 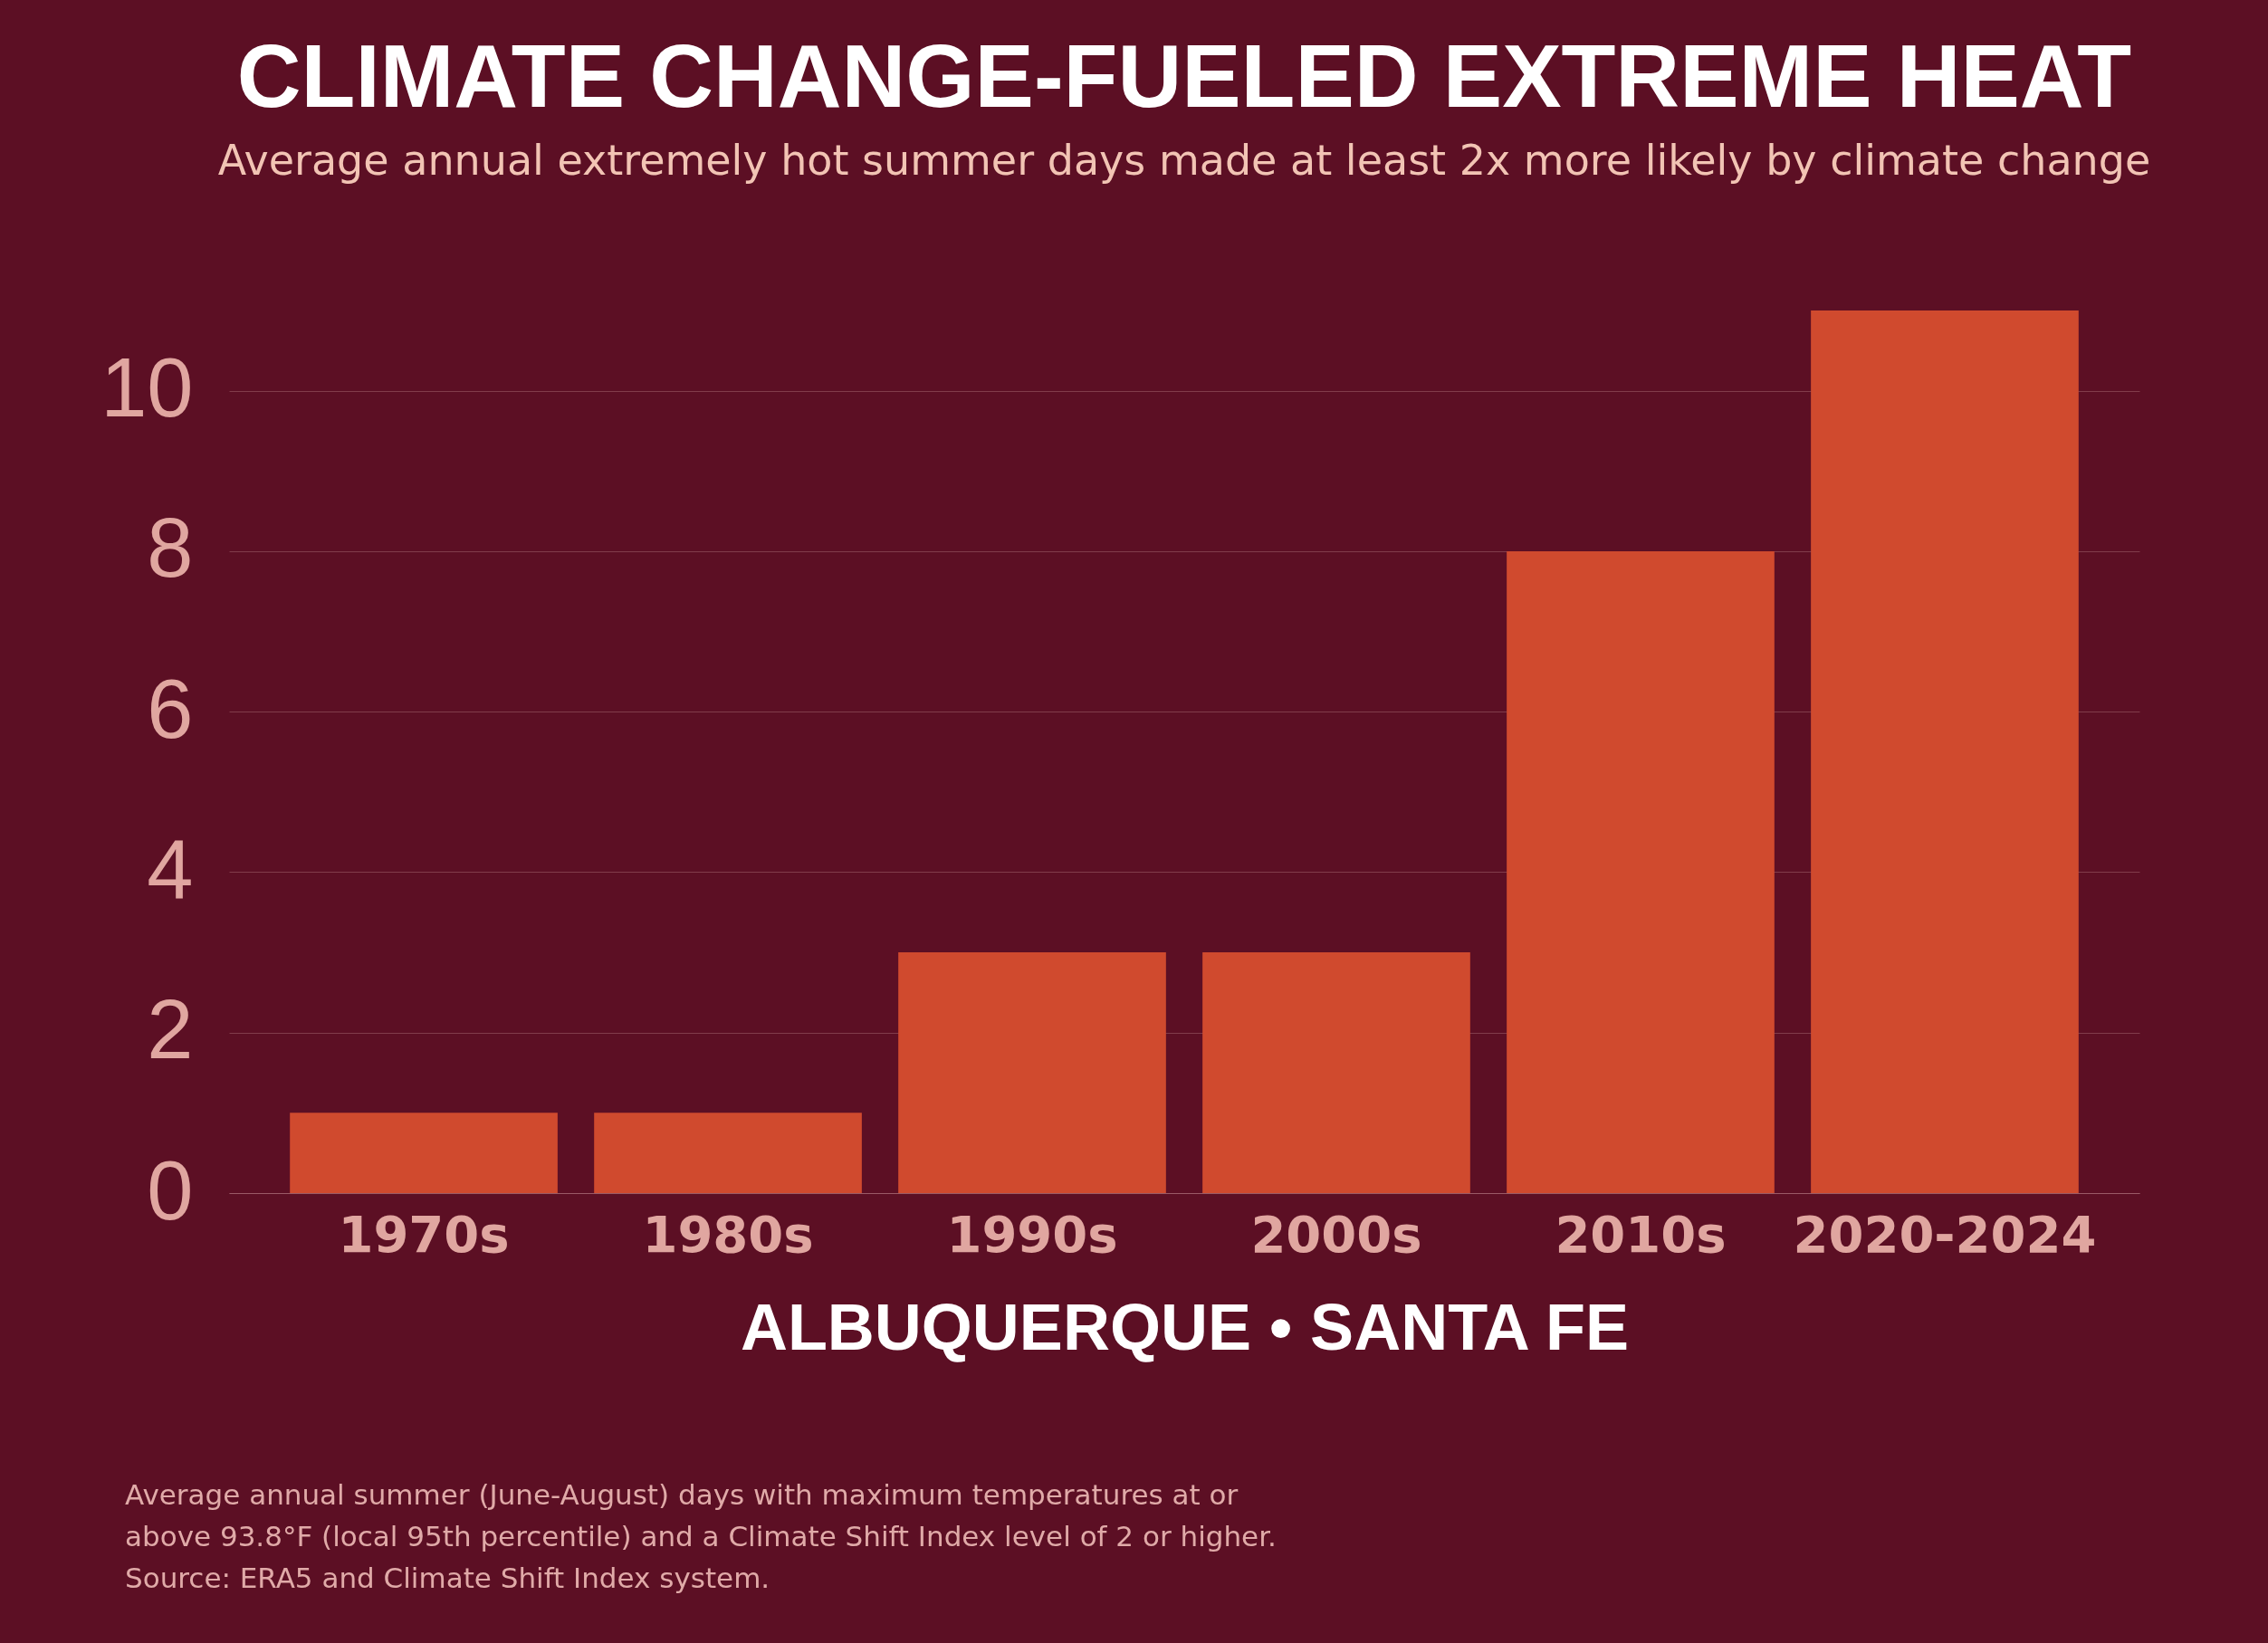 What do you see at coordinates (728, 1234) in the screenshot?
I see `x-tick-label: 1980s` at bounding box center [728, 1234].